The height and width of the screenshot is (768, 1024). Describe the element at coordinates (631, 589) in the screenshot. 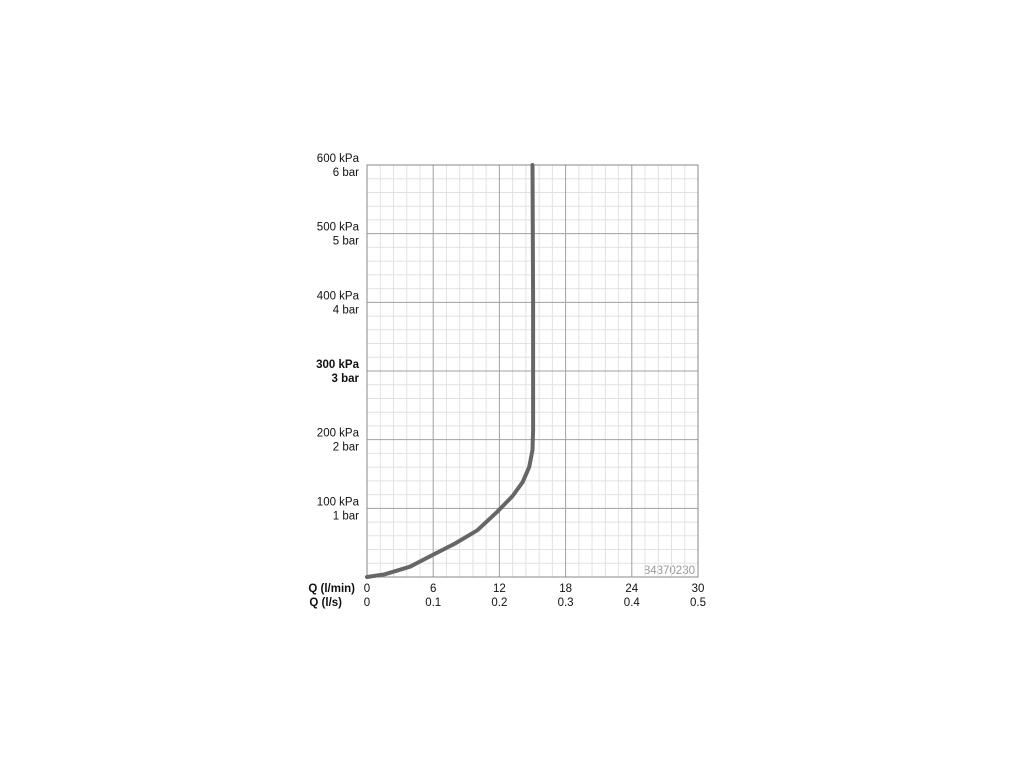

I see `x-tick-label: 24` at that location.